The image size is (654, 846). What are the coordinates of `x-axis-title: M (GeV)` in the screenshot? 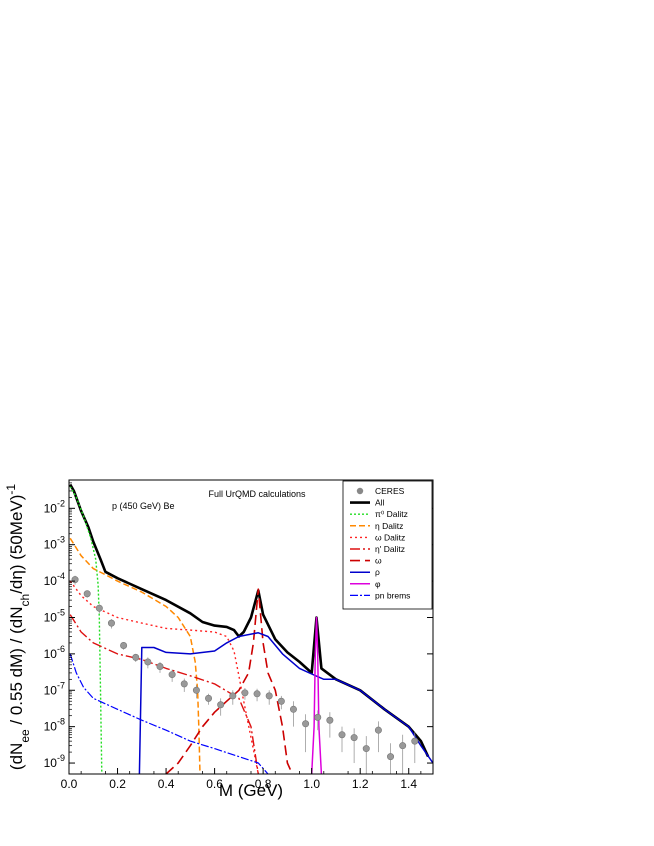 It's located at (251, 790).